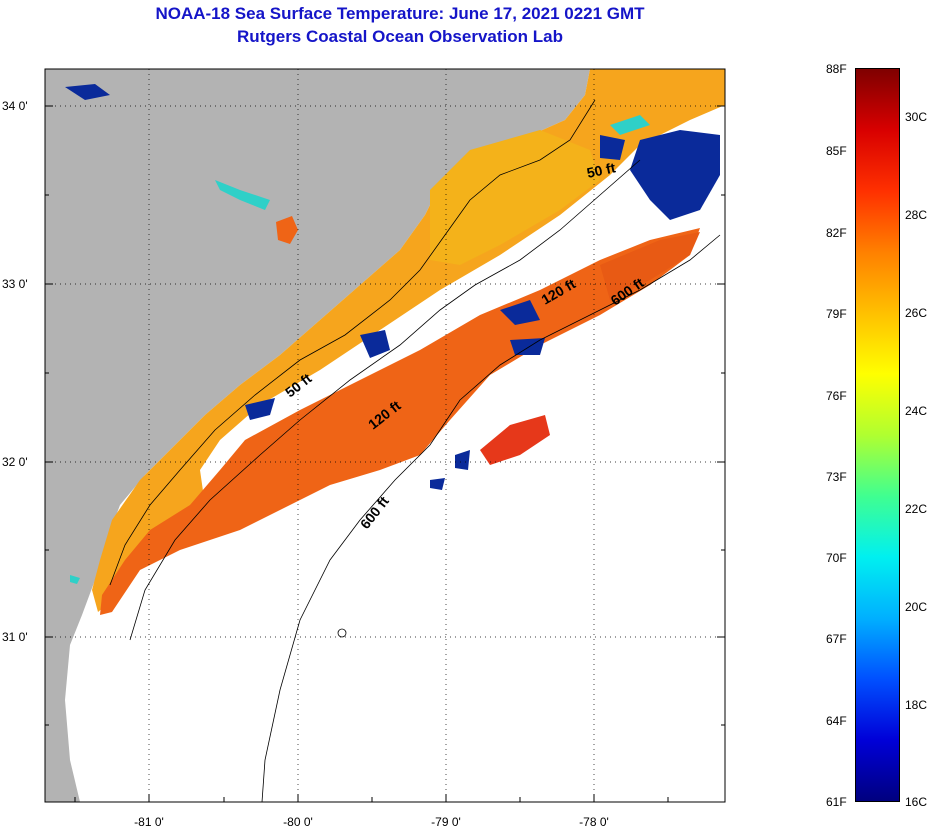  What do you see at coordinates (877, 435) in the screenshot?
I see `temperature-colorbar` at bounding box center [877, 435].